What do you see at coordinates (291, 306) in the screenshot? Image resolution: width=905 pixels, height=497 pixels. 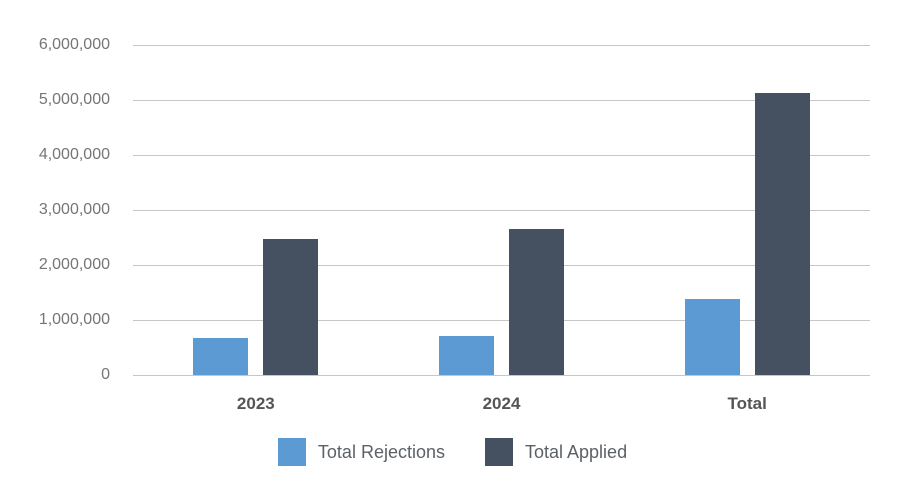 I see `bar-total-applied-2023` at bounding box center [291, 306].